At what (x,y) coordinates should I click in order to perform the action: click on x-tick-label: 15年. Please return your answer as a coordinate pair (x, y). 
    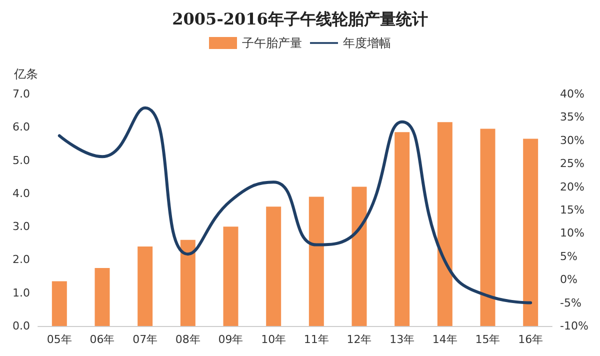
    Looking at the image, I should click on (487, 339).